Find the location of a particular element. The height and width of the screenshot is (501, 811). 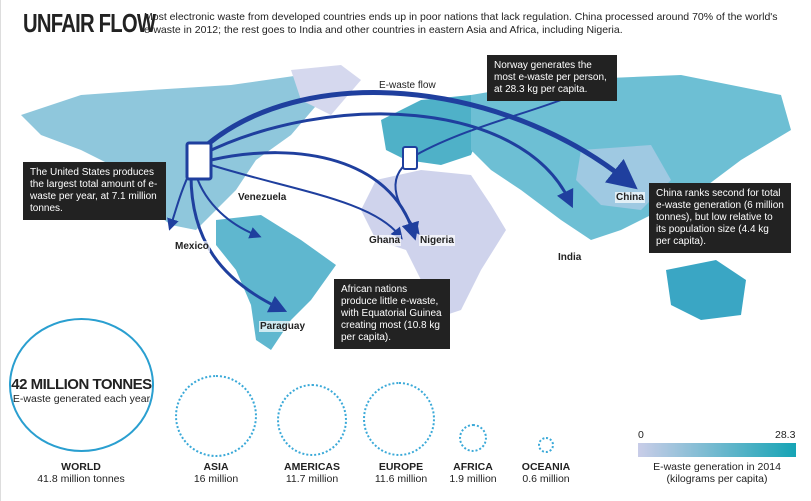

legend-min: 0 is located at coordinates (641, 435).